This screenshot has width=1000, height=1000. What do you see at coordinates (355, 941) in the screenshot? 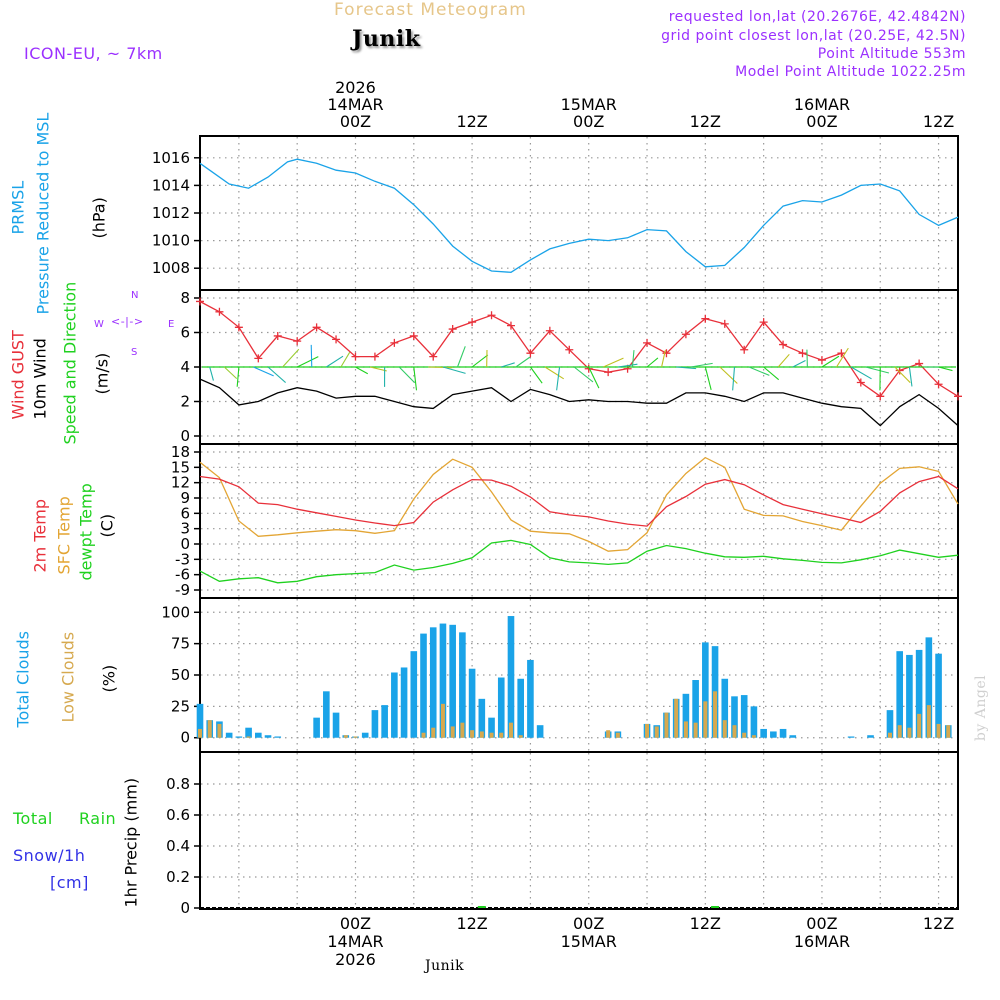
I see `time-bottom-label: 14MAR` at bounding box center [355, 941].